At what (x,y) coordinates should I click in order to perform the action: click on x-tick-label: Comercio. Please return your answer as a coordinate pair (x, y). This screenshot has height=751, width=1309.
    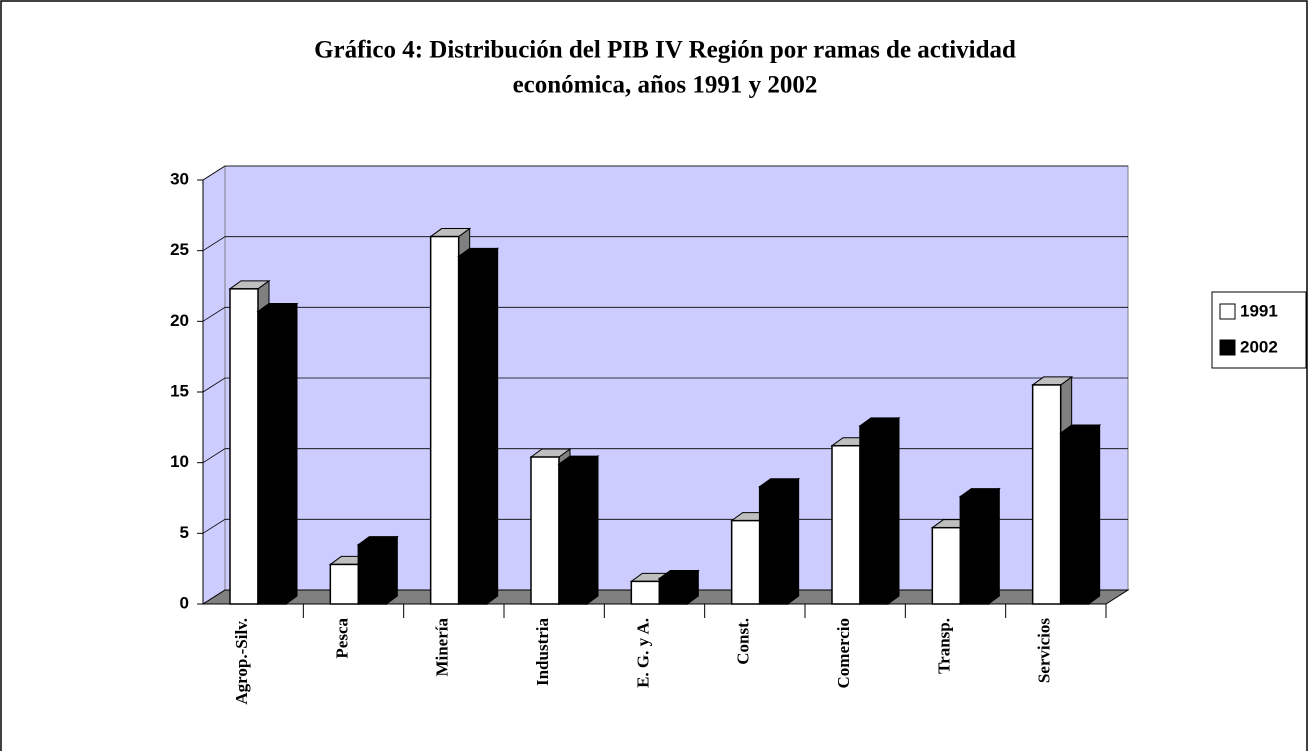
    Looking at the image, I should click on (843, 653).